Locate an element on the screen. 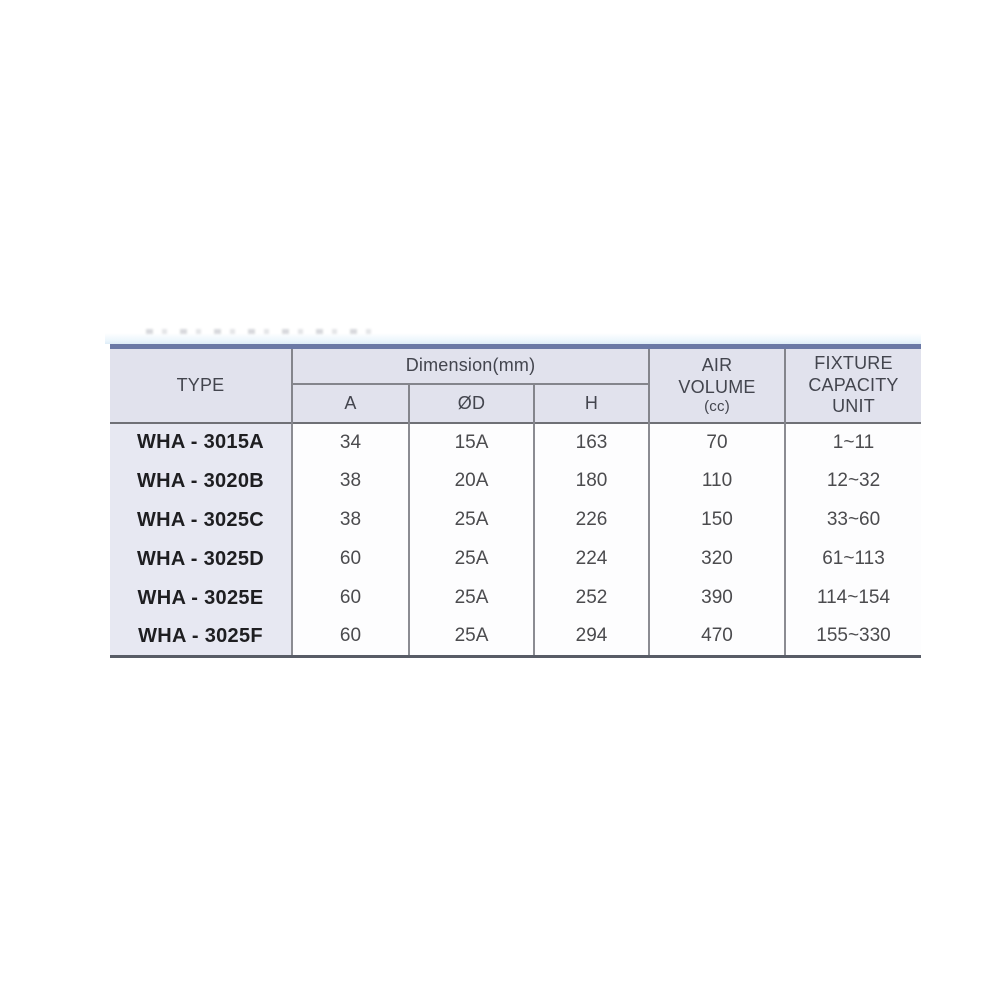  table-row: WHA - 3020B 38 20A 180 110 12~32 is located at coordinates (515, 481).